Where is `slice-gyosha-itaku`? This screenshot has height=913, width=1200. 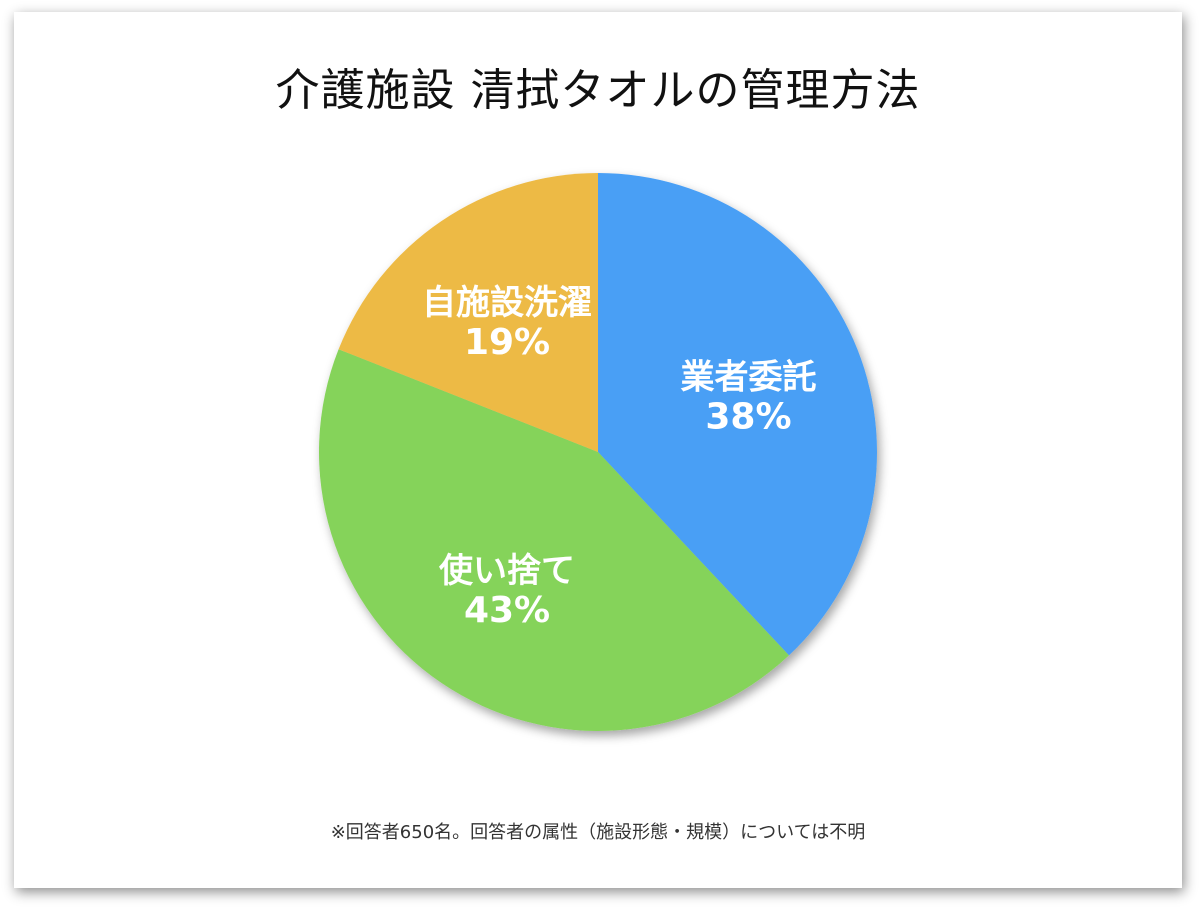 slice-gyosha-itaku is located at coordinates (737, 414).